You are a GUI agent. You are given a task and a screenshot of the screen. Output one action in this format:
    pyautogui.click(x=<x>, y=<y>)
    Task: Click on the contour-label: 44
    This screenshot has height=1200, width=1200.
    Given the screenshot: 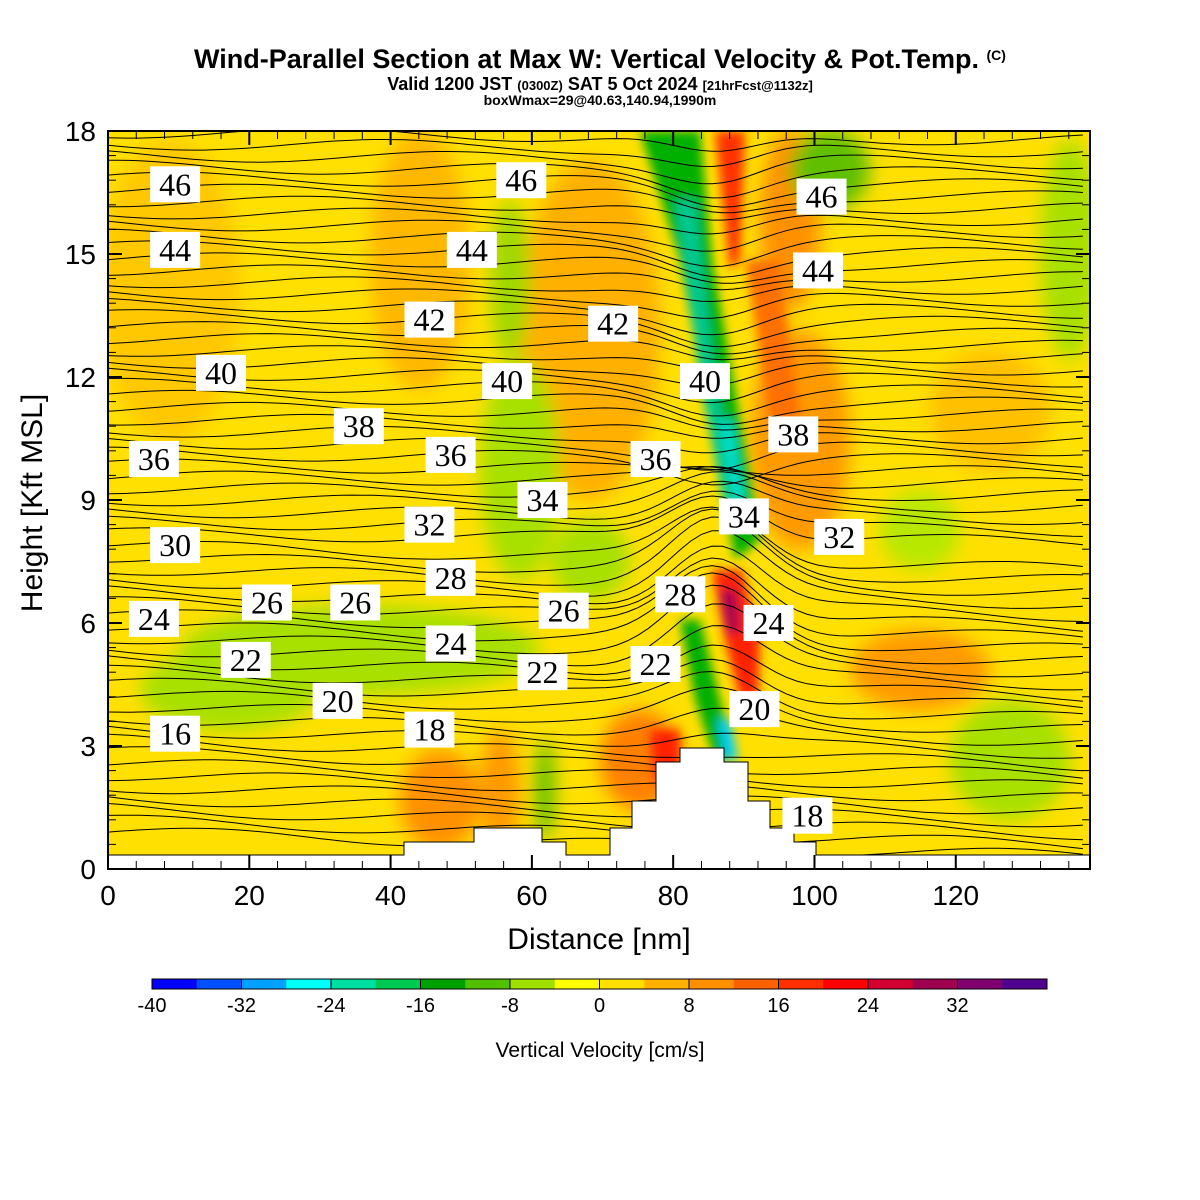 What is the action you would take?
    pyautogui.click(x=175, y=249)
    